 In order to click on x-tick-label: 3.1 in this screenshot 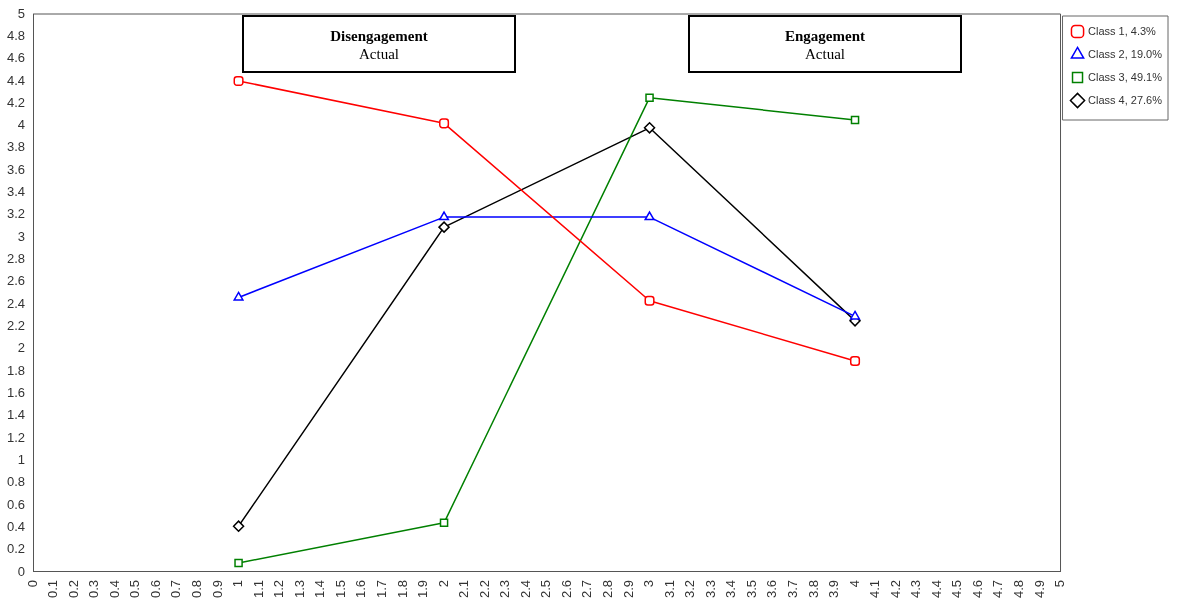, I will do `click(669, 589)`.